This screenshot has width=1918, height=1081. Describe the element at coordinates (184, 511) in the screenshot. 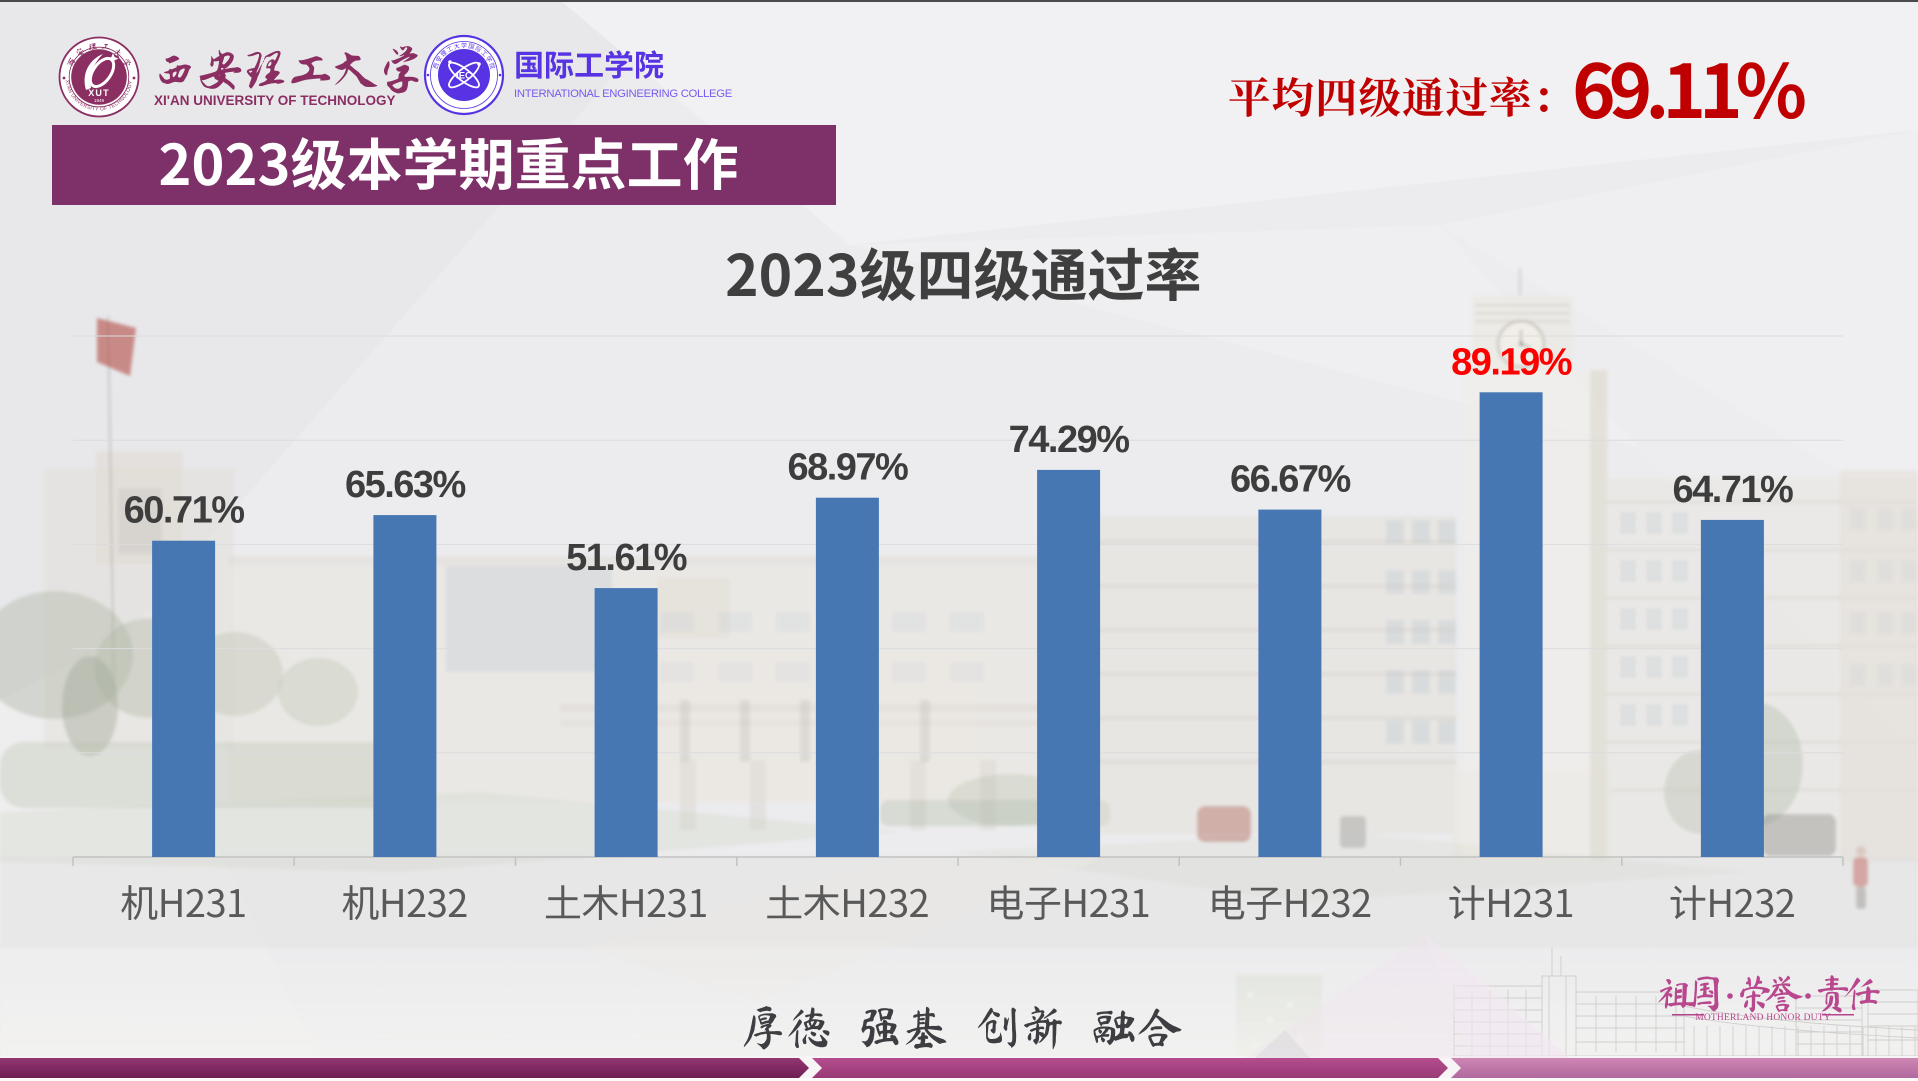

I see `svg-text: 60.71%` at that location.